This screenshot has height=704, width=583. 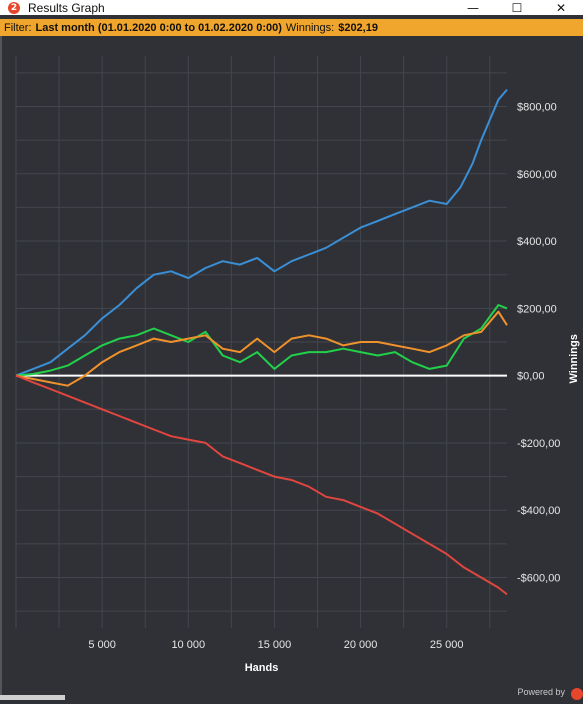 I want to click on brand-logo-icon, so click(x=577, y=694).